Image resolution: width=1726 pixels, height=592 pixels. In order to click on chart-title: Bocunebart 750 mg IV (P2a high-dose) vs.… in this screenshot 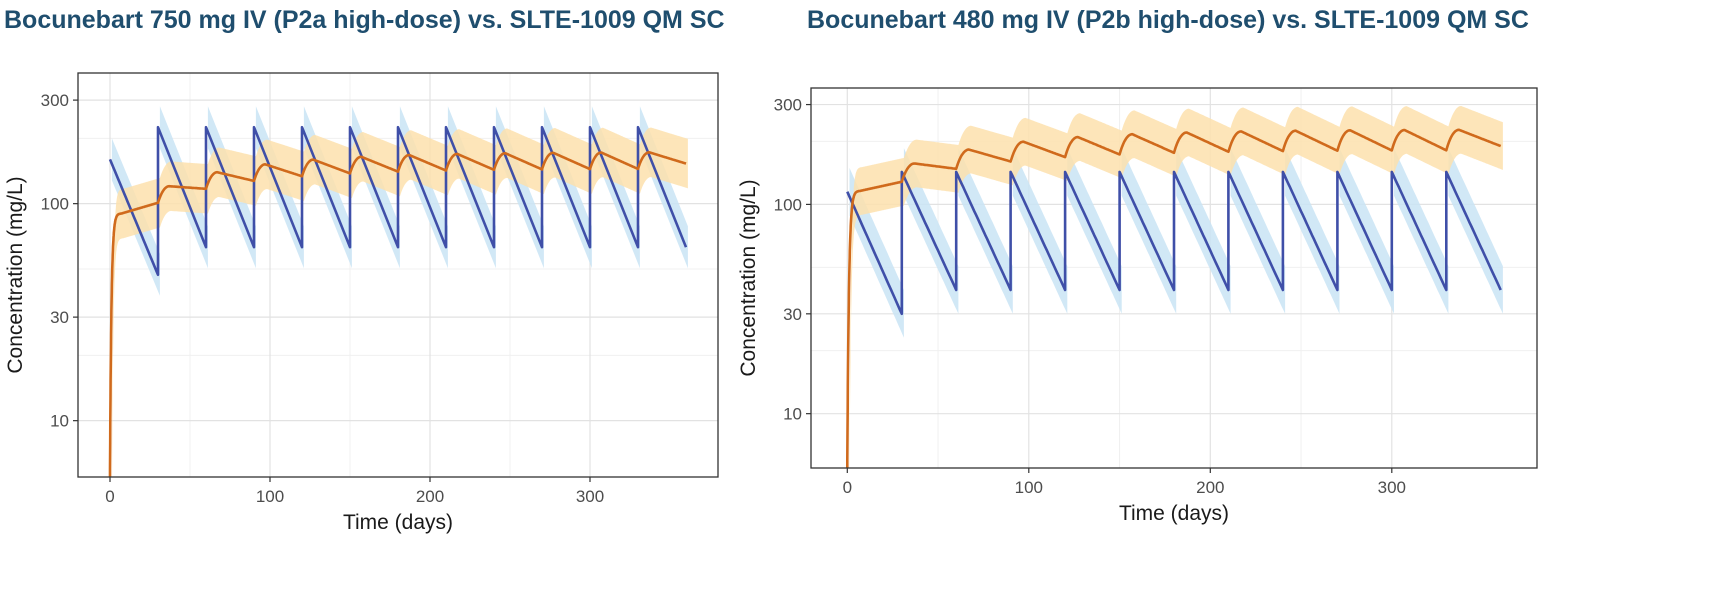, I will do `click(364, 20)`.